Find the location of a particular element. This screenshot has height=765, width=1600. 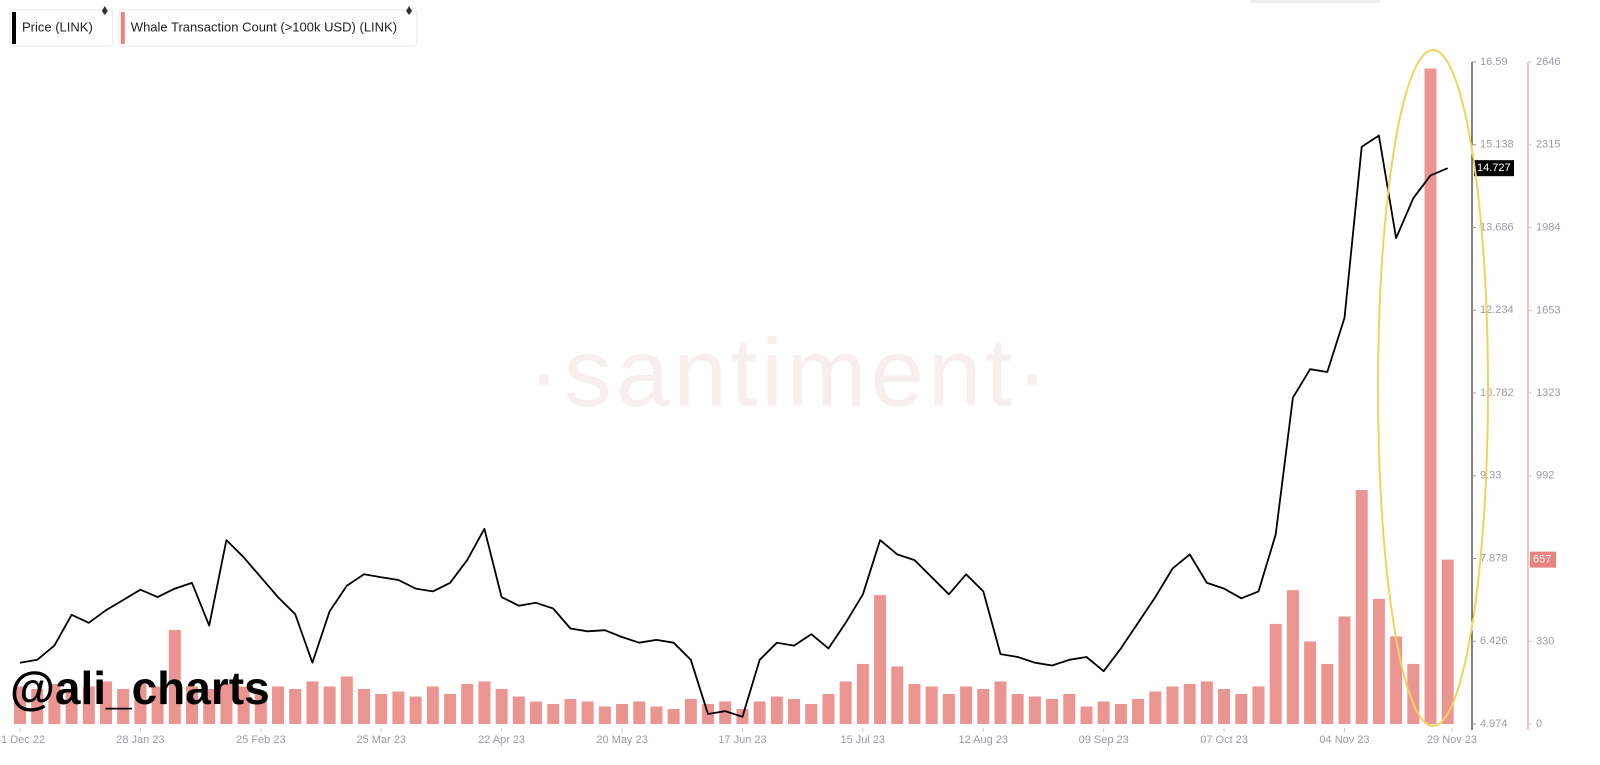

x-tick-label: 25 Feb 23 is located at coordinates (261, 740).